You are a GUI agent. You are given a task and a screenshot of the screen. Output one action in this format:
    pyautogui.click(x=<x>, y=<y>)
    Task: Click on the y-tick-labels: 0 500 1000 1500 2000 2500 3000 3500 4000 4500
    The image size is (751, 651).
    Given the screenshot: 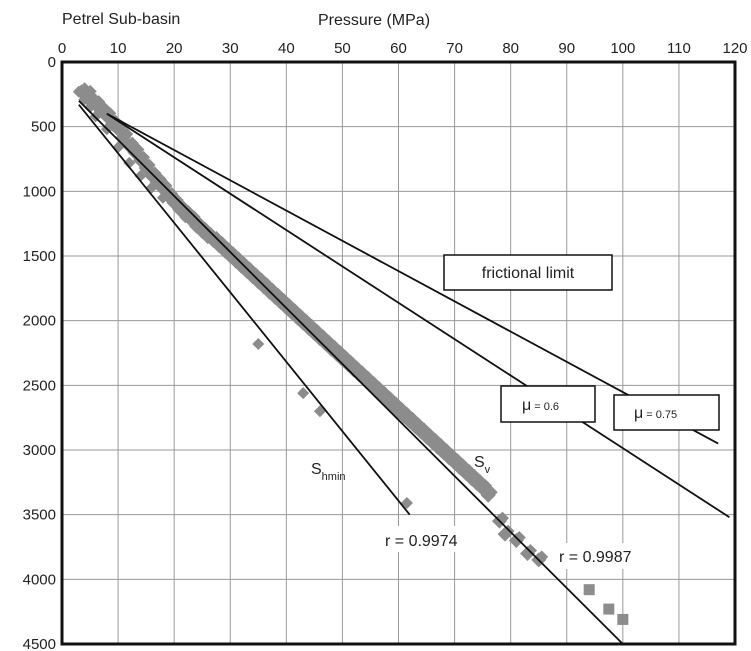 What is the action you would take?
    pyautogui.click(x=39, y=352)
    